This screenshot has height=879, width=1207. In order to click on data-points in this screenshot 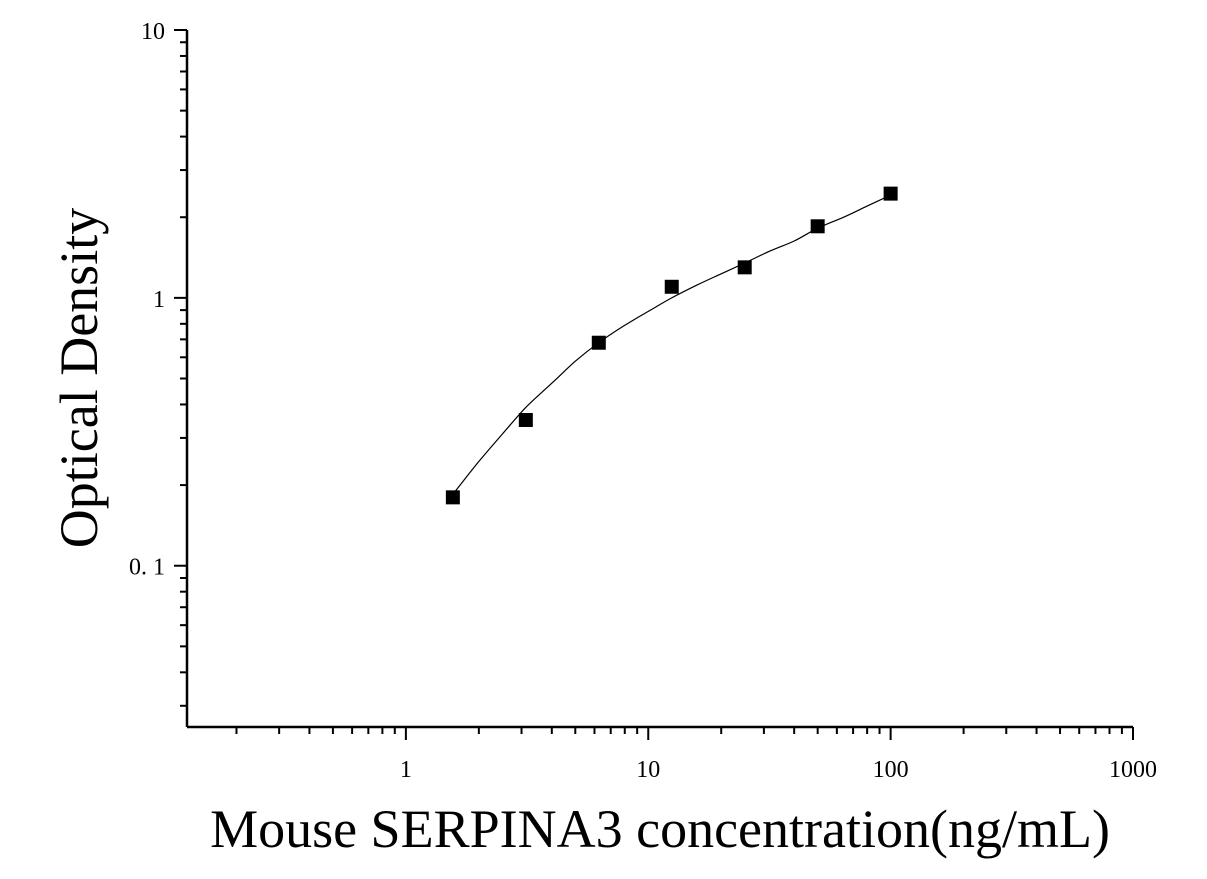, I will do `click(671, 345)`.